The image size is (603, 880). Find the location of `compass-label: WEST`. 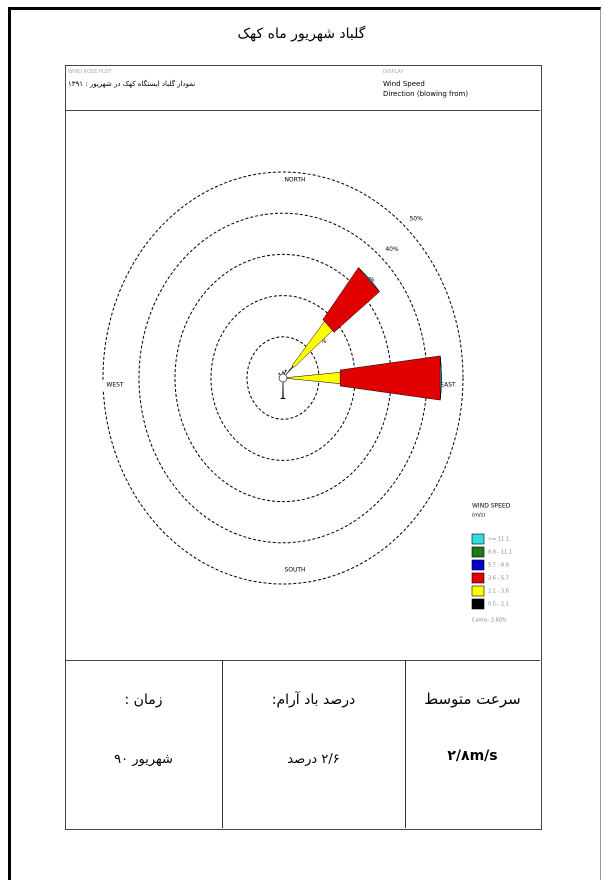

compass-label: WEST is located at coordinates (115, 385).